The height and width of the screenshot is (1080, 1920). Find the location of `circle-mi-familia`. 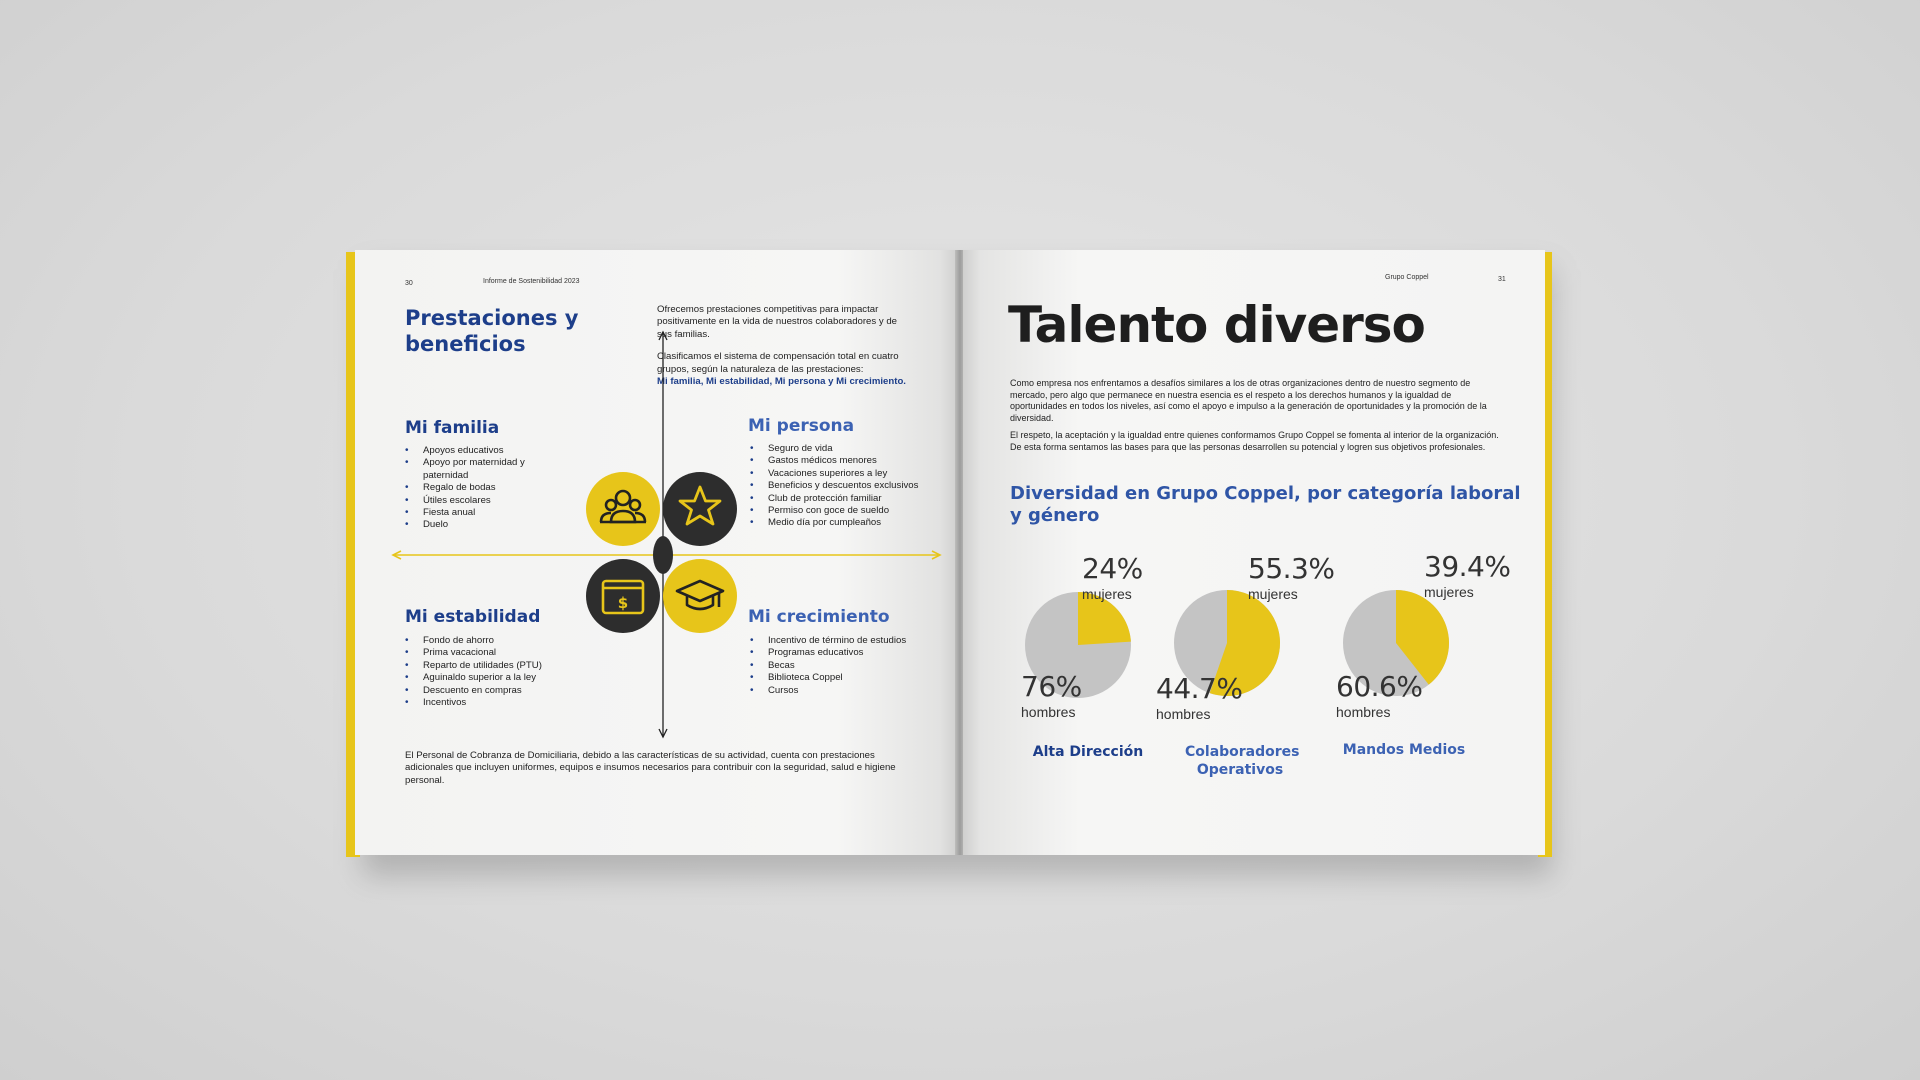

circle-mi-familia is located at coordinates (623, 509).